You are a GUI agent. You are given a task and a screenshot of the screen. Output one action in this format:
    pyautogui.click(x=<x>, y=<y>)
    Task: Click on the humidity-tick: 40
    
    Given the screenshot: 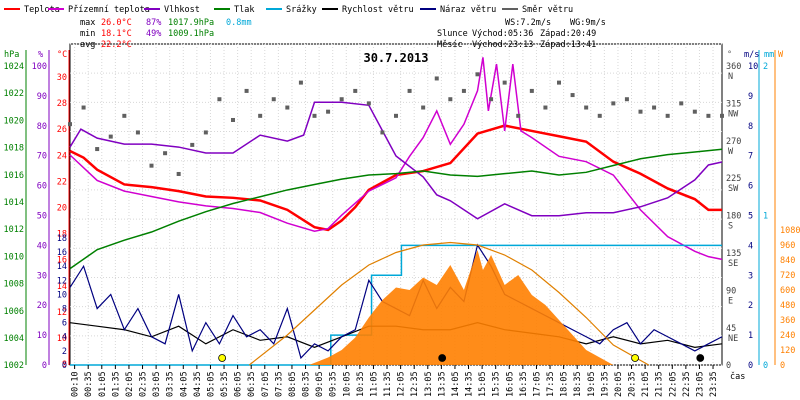 What is the action you would take?
    pyautogui.click(x=42, y=246)
    